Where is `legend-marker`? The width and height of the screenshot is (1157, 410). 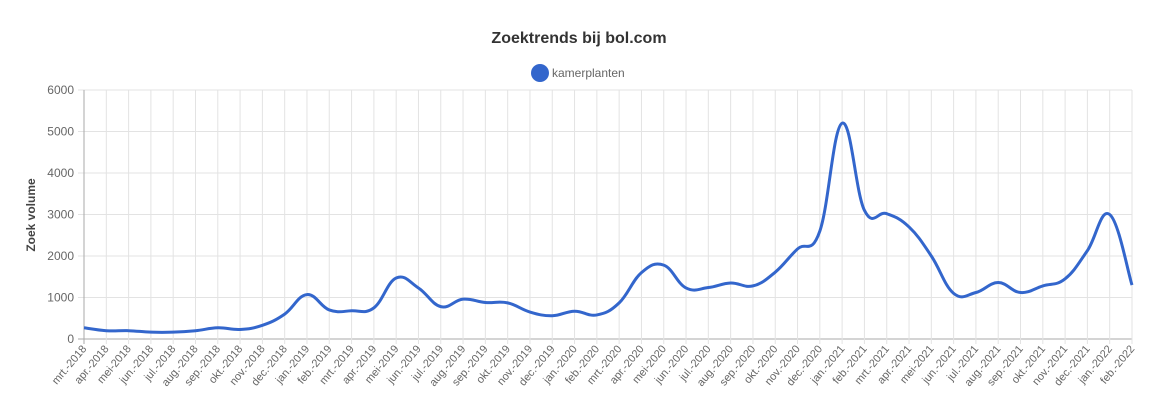 legend-marker is located at coordinates (540, 73).